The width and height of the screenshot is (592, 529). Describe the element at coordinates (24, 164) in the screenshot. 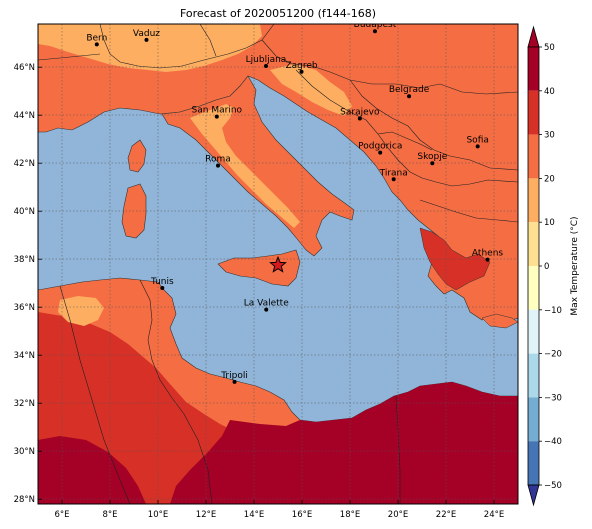

I see `y-tick-label: 42°N` at that location.